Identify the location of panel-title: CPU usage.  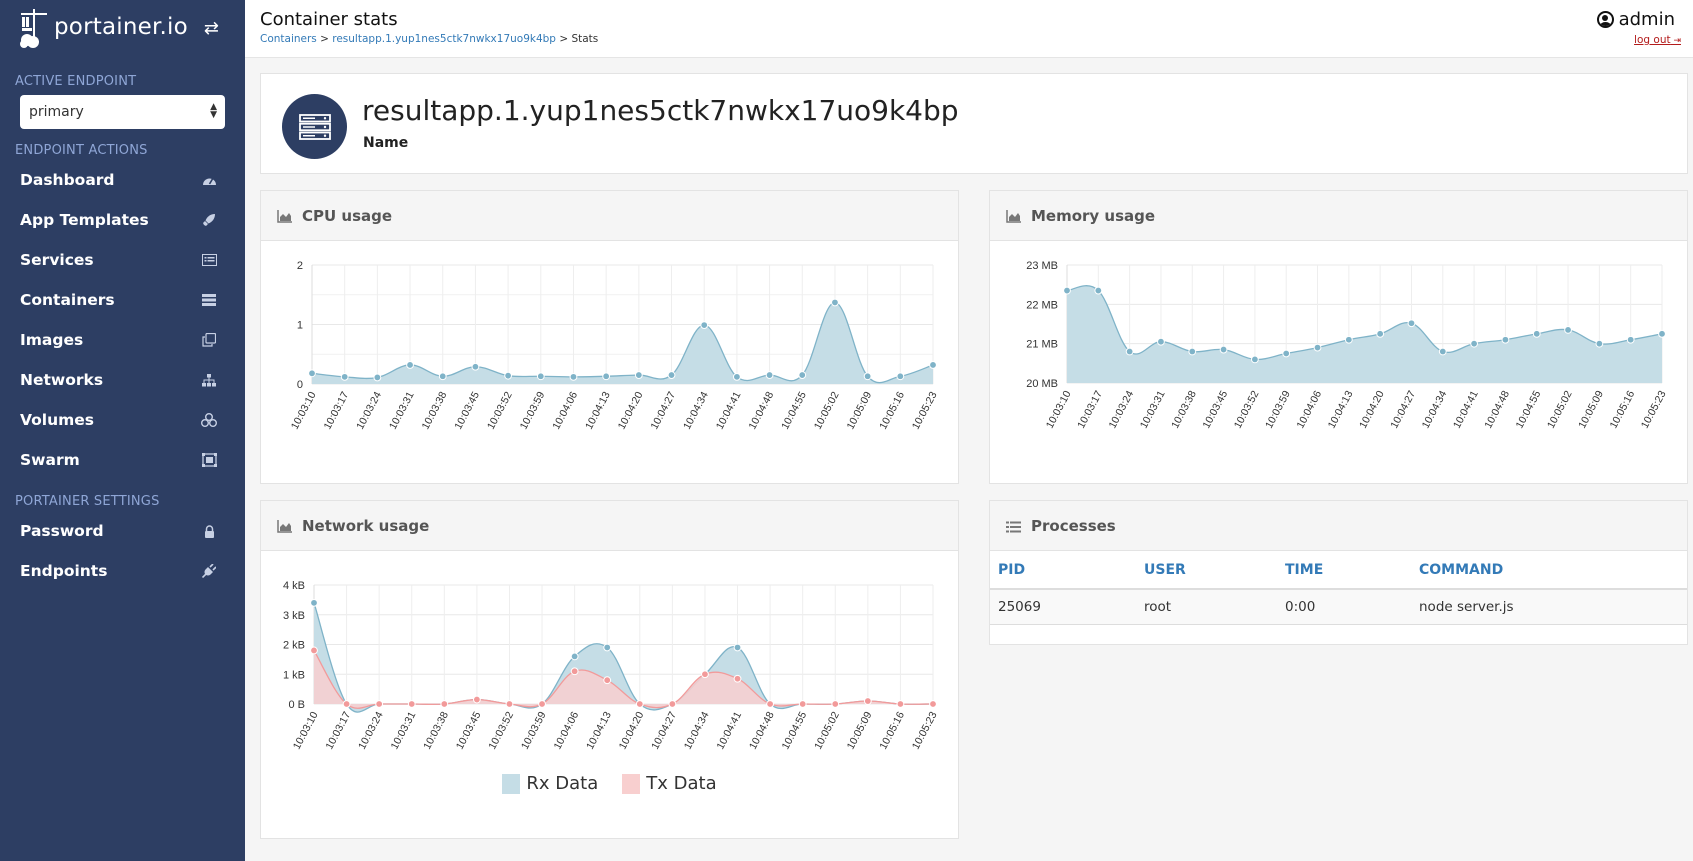
(347, 215).